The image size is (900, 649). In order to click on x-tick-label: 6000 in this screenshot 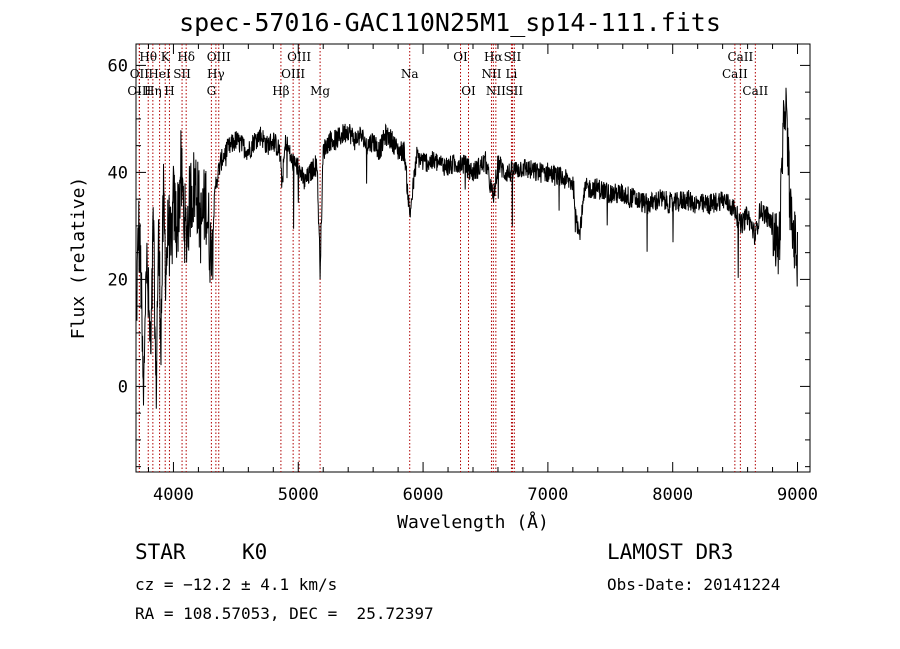, I will do `click(423, 495)`.